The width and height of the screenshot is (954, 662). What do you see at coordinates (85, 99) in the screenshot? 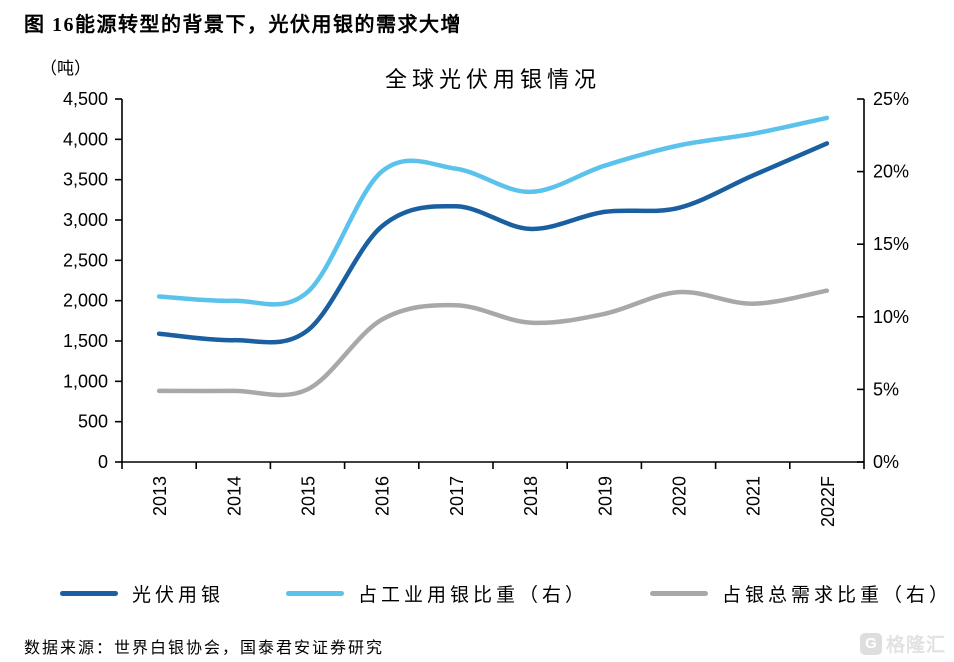
I see `left-axis-tick-label: 4,500` at bounding box center [85, 99].